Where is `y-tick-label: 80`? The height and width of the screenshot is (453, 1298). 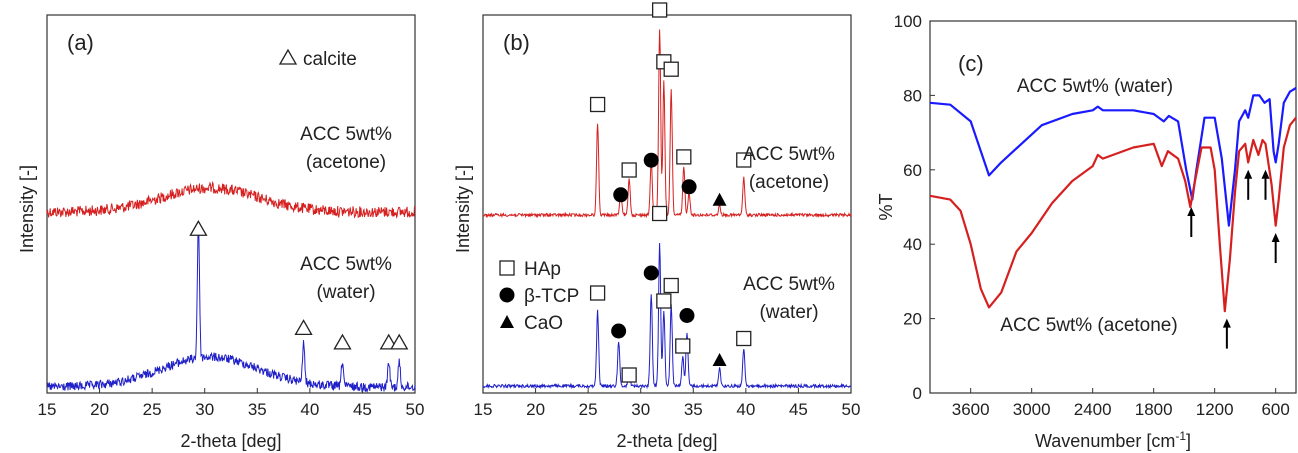
y-tick-label: 80 is located at coordinates (912, 95).